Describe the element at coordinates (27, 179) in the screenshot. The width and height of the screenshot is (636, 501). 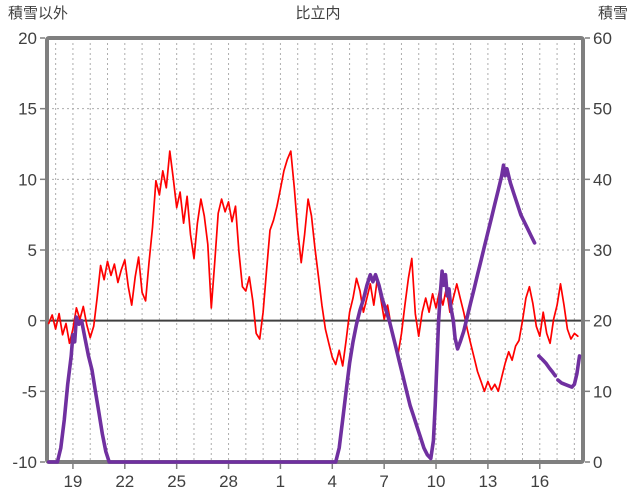
I see `left-axis-tick-label: 10` at that location.